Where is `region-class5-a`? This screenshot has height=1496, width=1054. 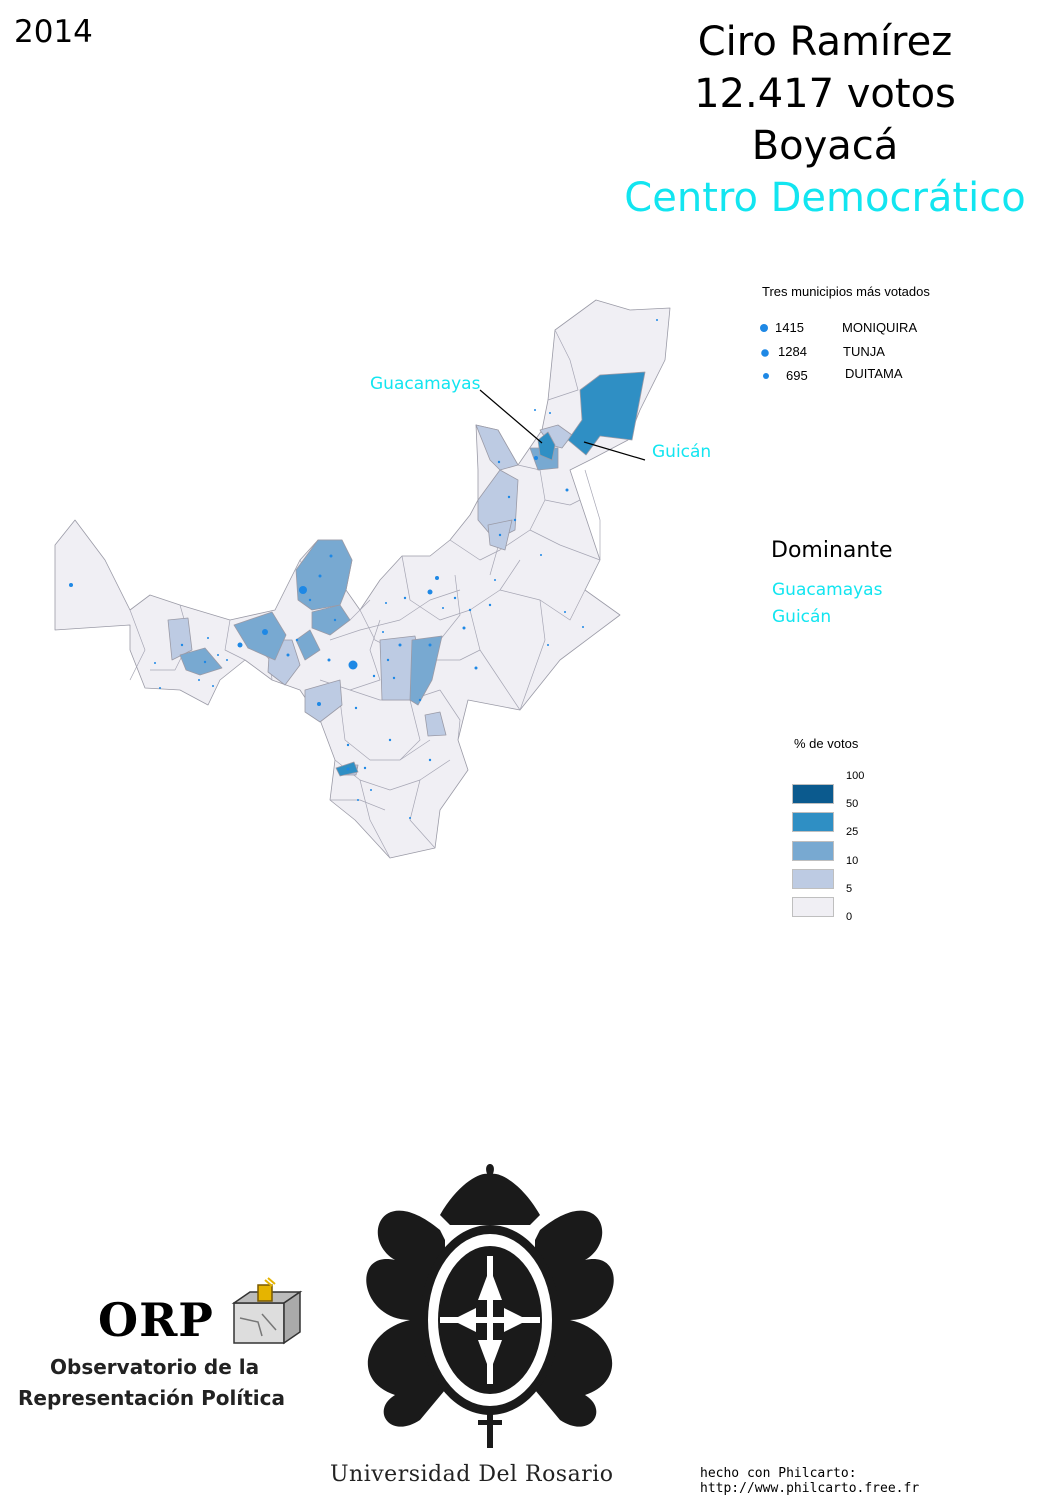
region-class5-a is located at coordinates (497, 447).